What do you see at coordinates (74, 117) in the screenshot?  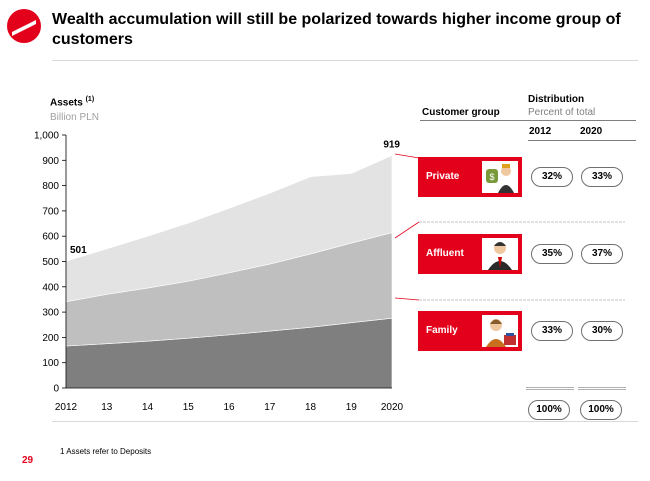 I see `unit-label: Billion PLN` at bounding box center [74, 117].